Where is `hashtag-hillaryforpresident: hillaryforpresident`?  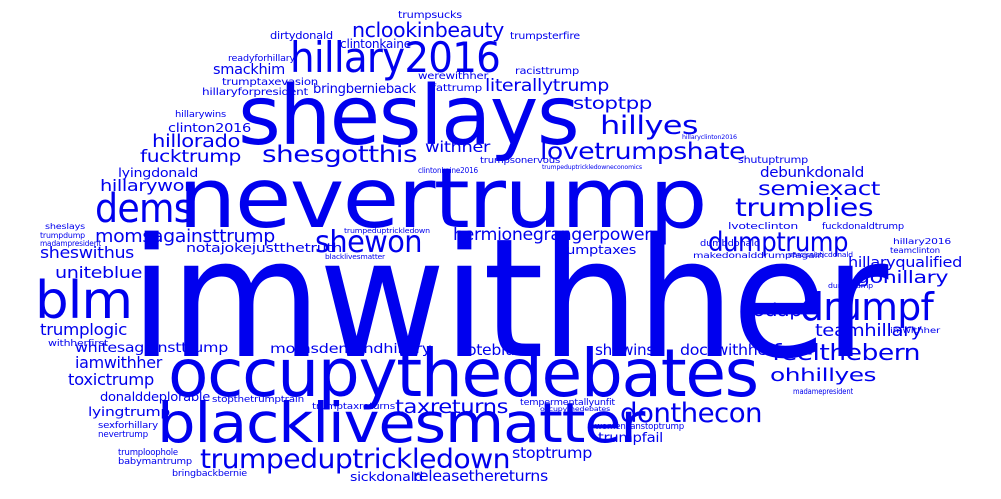
hashtag-hillaryforpresident: hillaryforpresident is located at coordinates (255, 92).